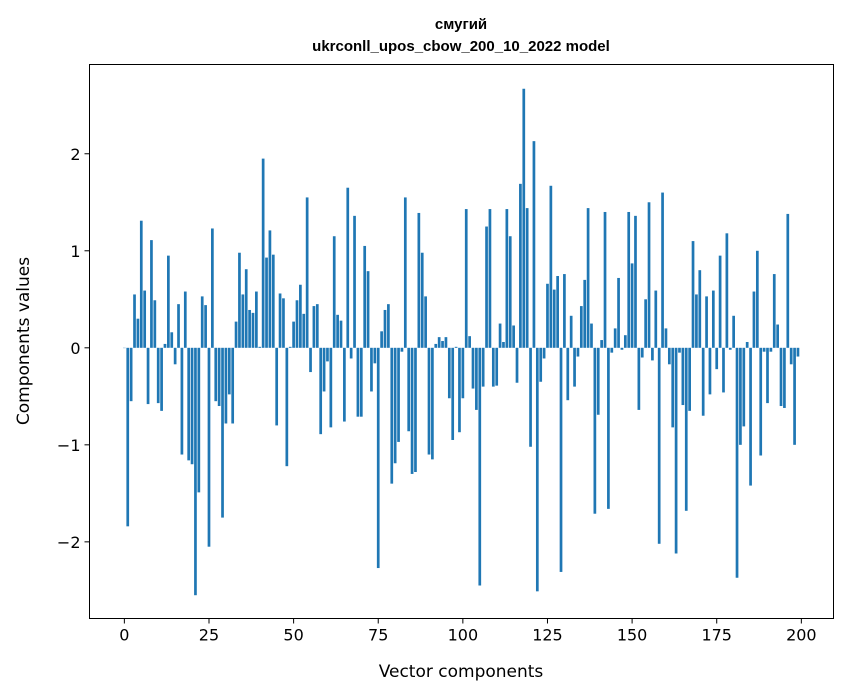 The height and width of the screenshot is (696, 847). I want to click on chart-subtitle: ukrconll_upos_cbow_200_10_2022 model, so click(461, 46).